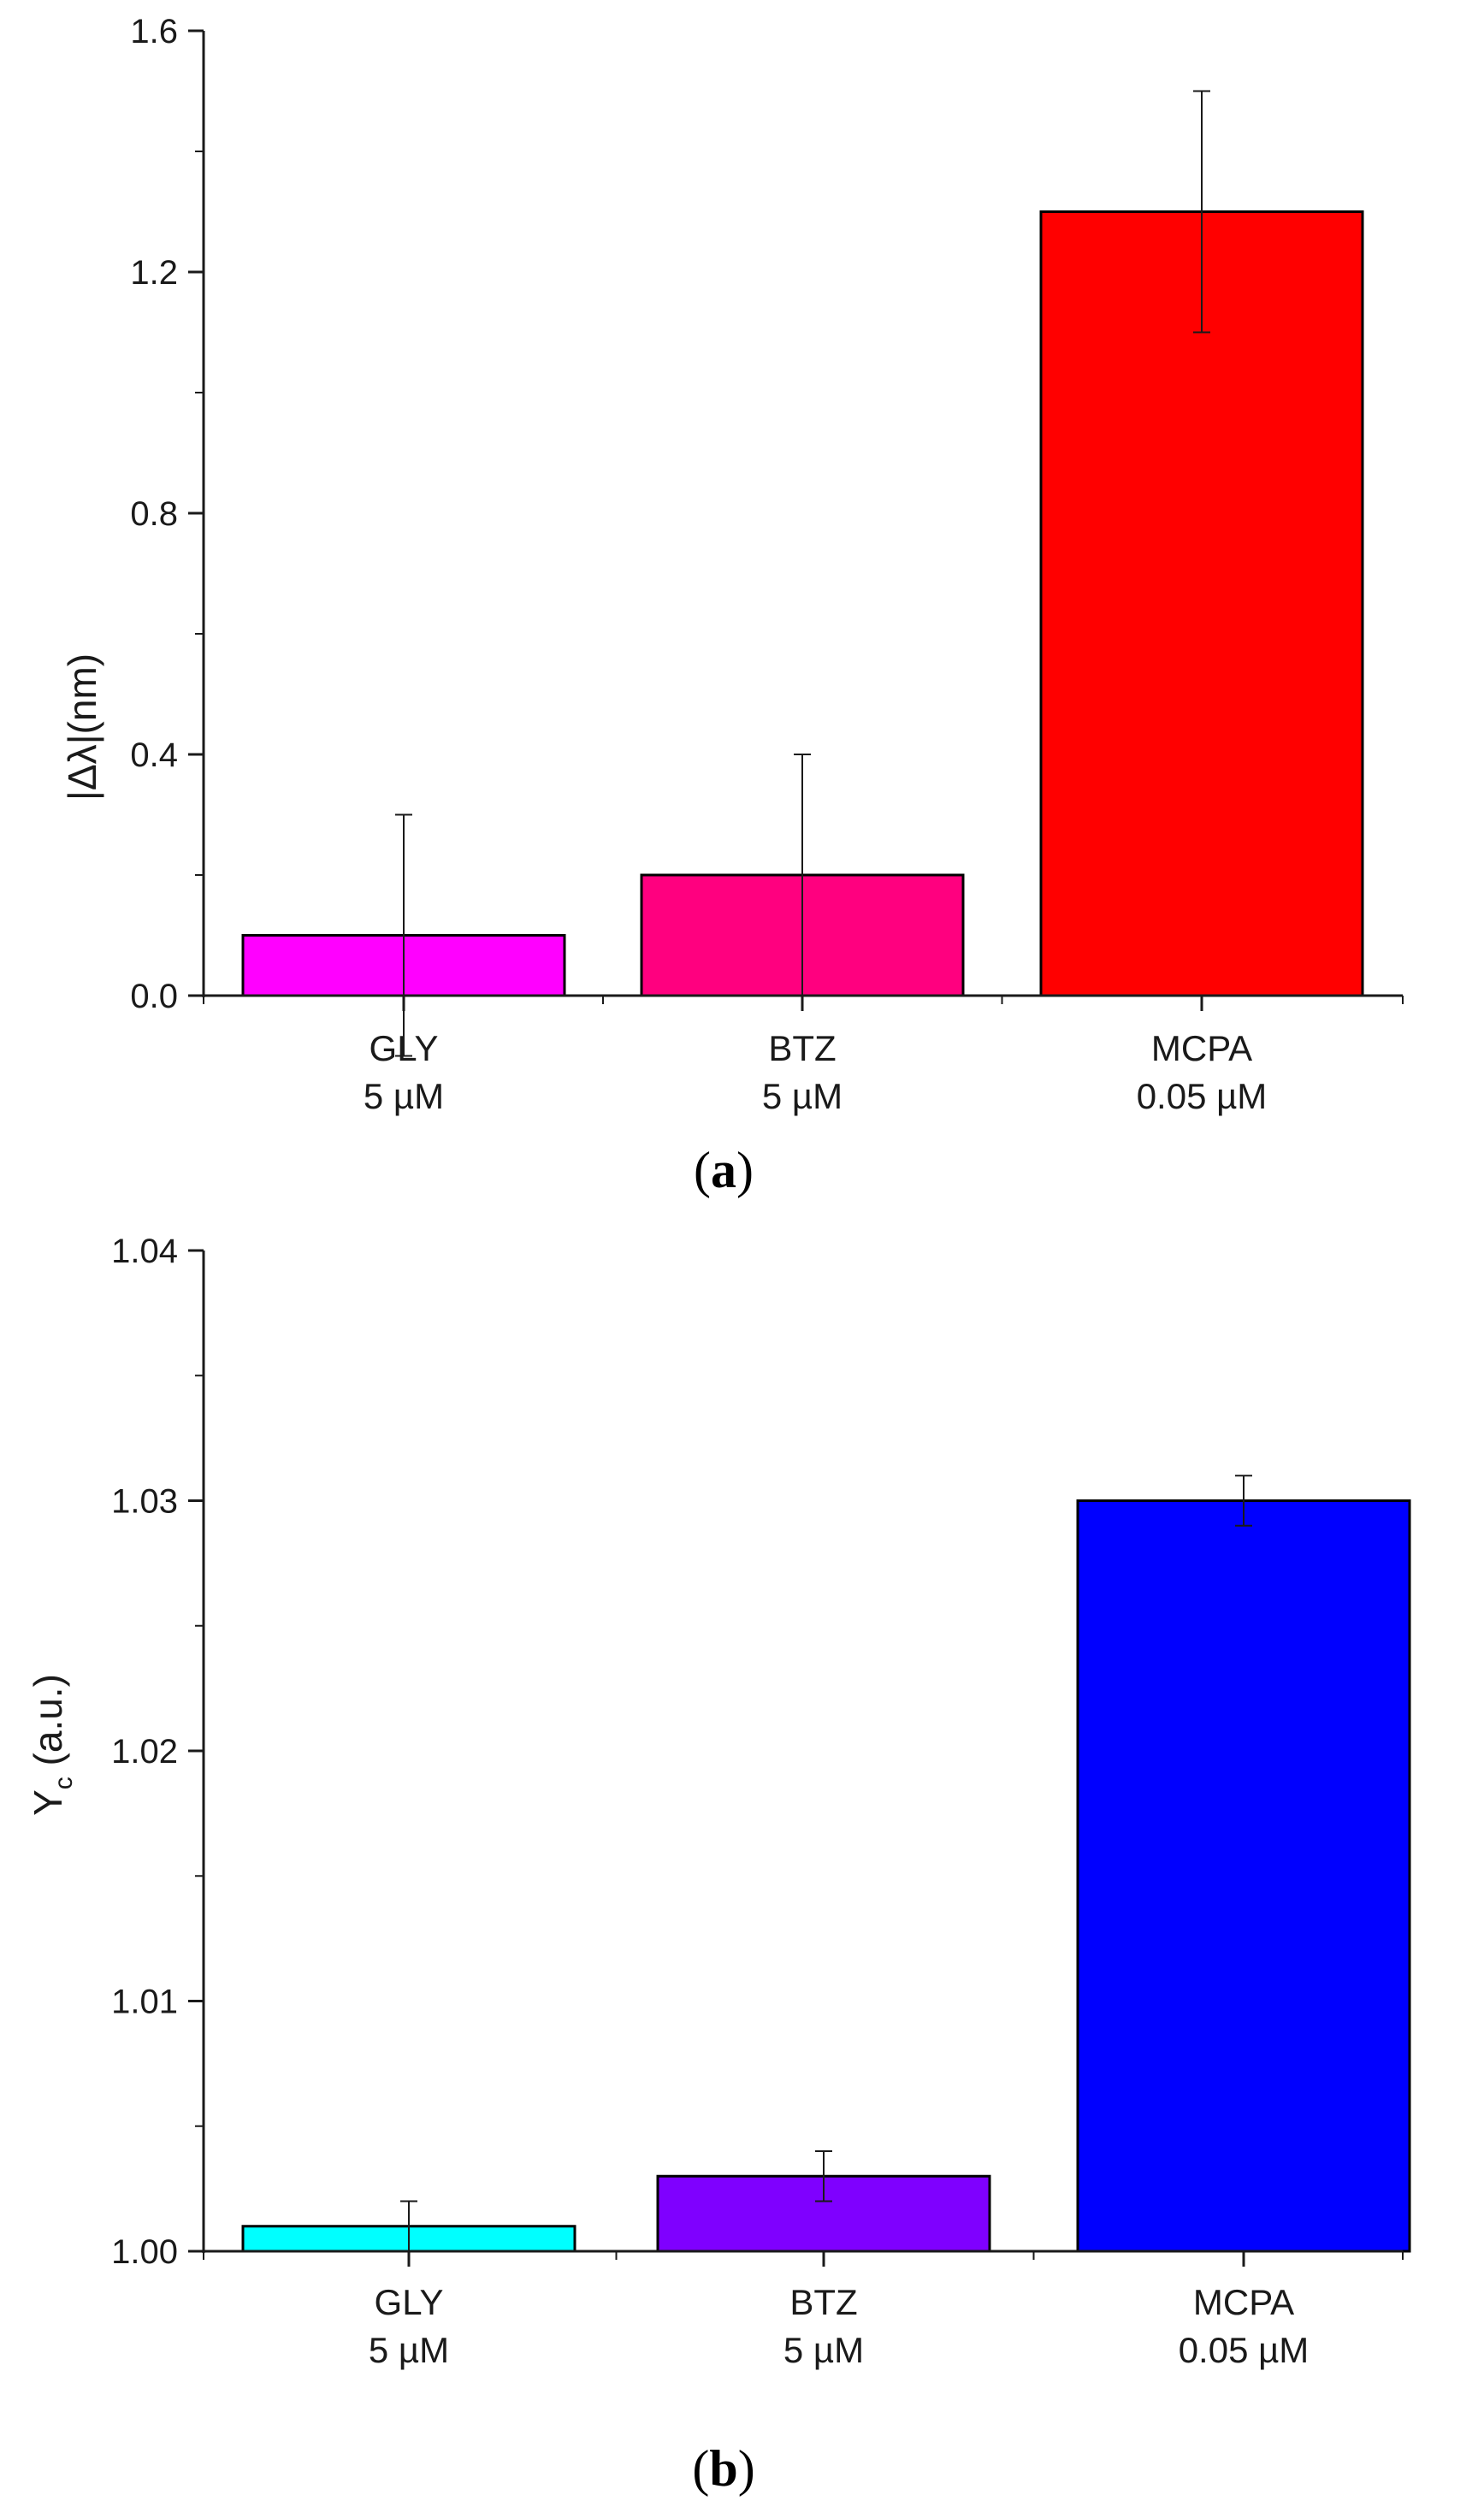 The width and height of the screenshot is (1484, 2501). Describe the element at coordinates (144, 2252) in the screenshot. I see `y-tick-label: 1.00` at that location.